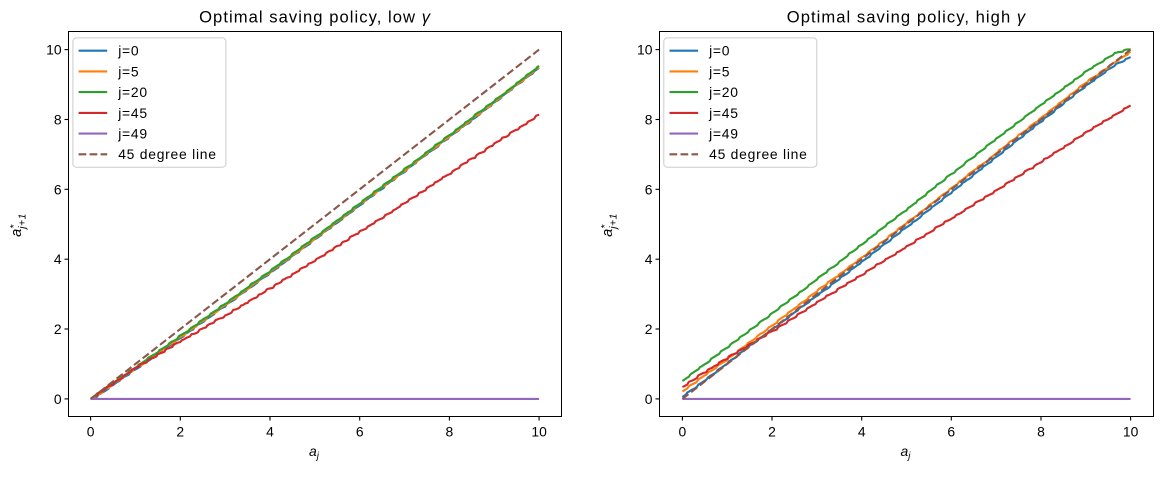 This screenshot has height=477, width=1162. What do you see at coordinates (907, 17) in the screenshot?
I see `svg-text: Optimal saving policy, high γ` at bounding box center [907, 17].